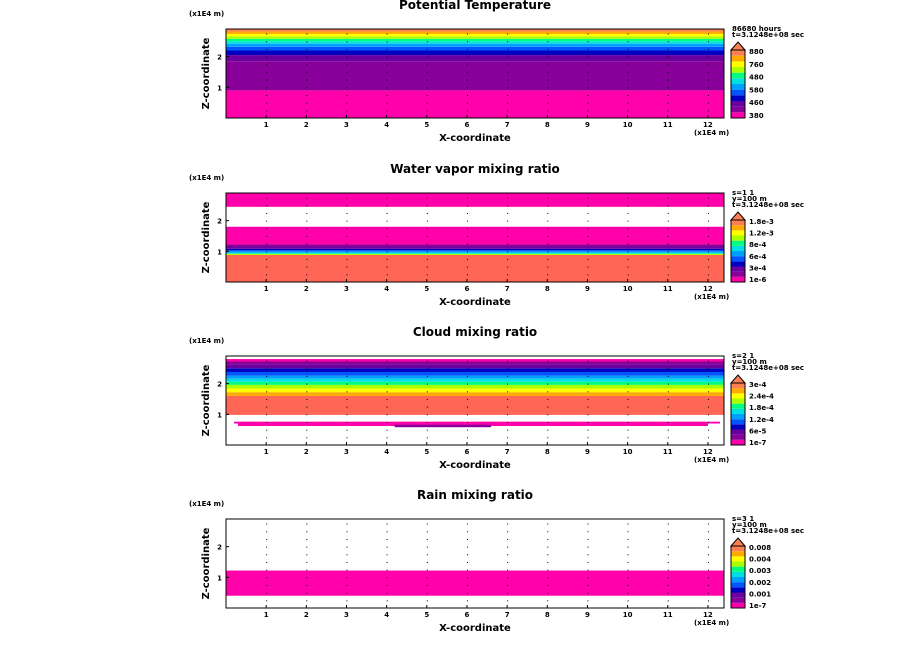 The height and width of the screenshot is (654, 904). What do you see at coordinates (206, 563) in the screenshot?
I see `z-axis-label: Z-coordinate` at bounding box center [206, 563].